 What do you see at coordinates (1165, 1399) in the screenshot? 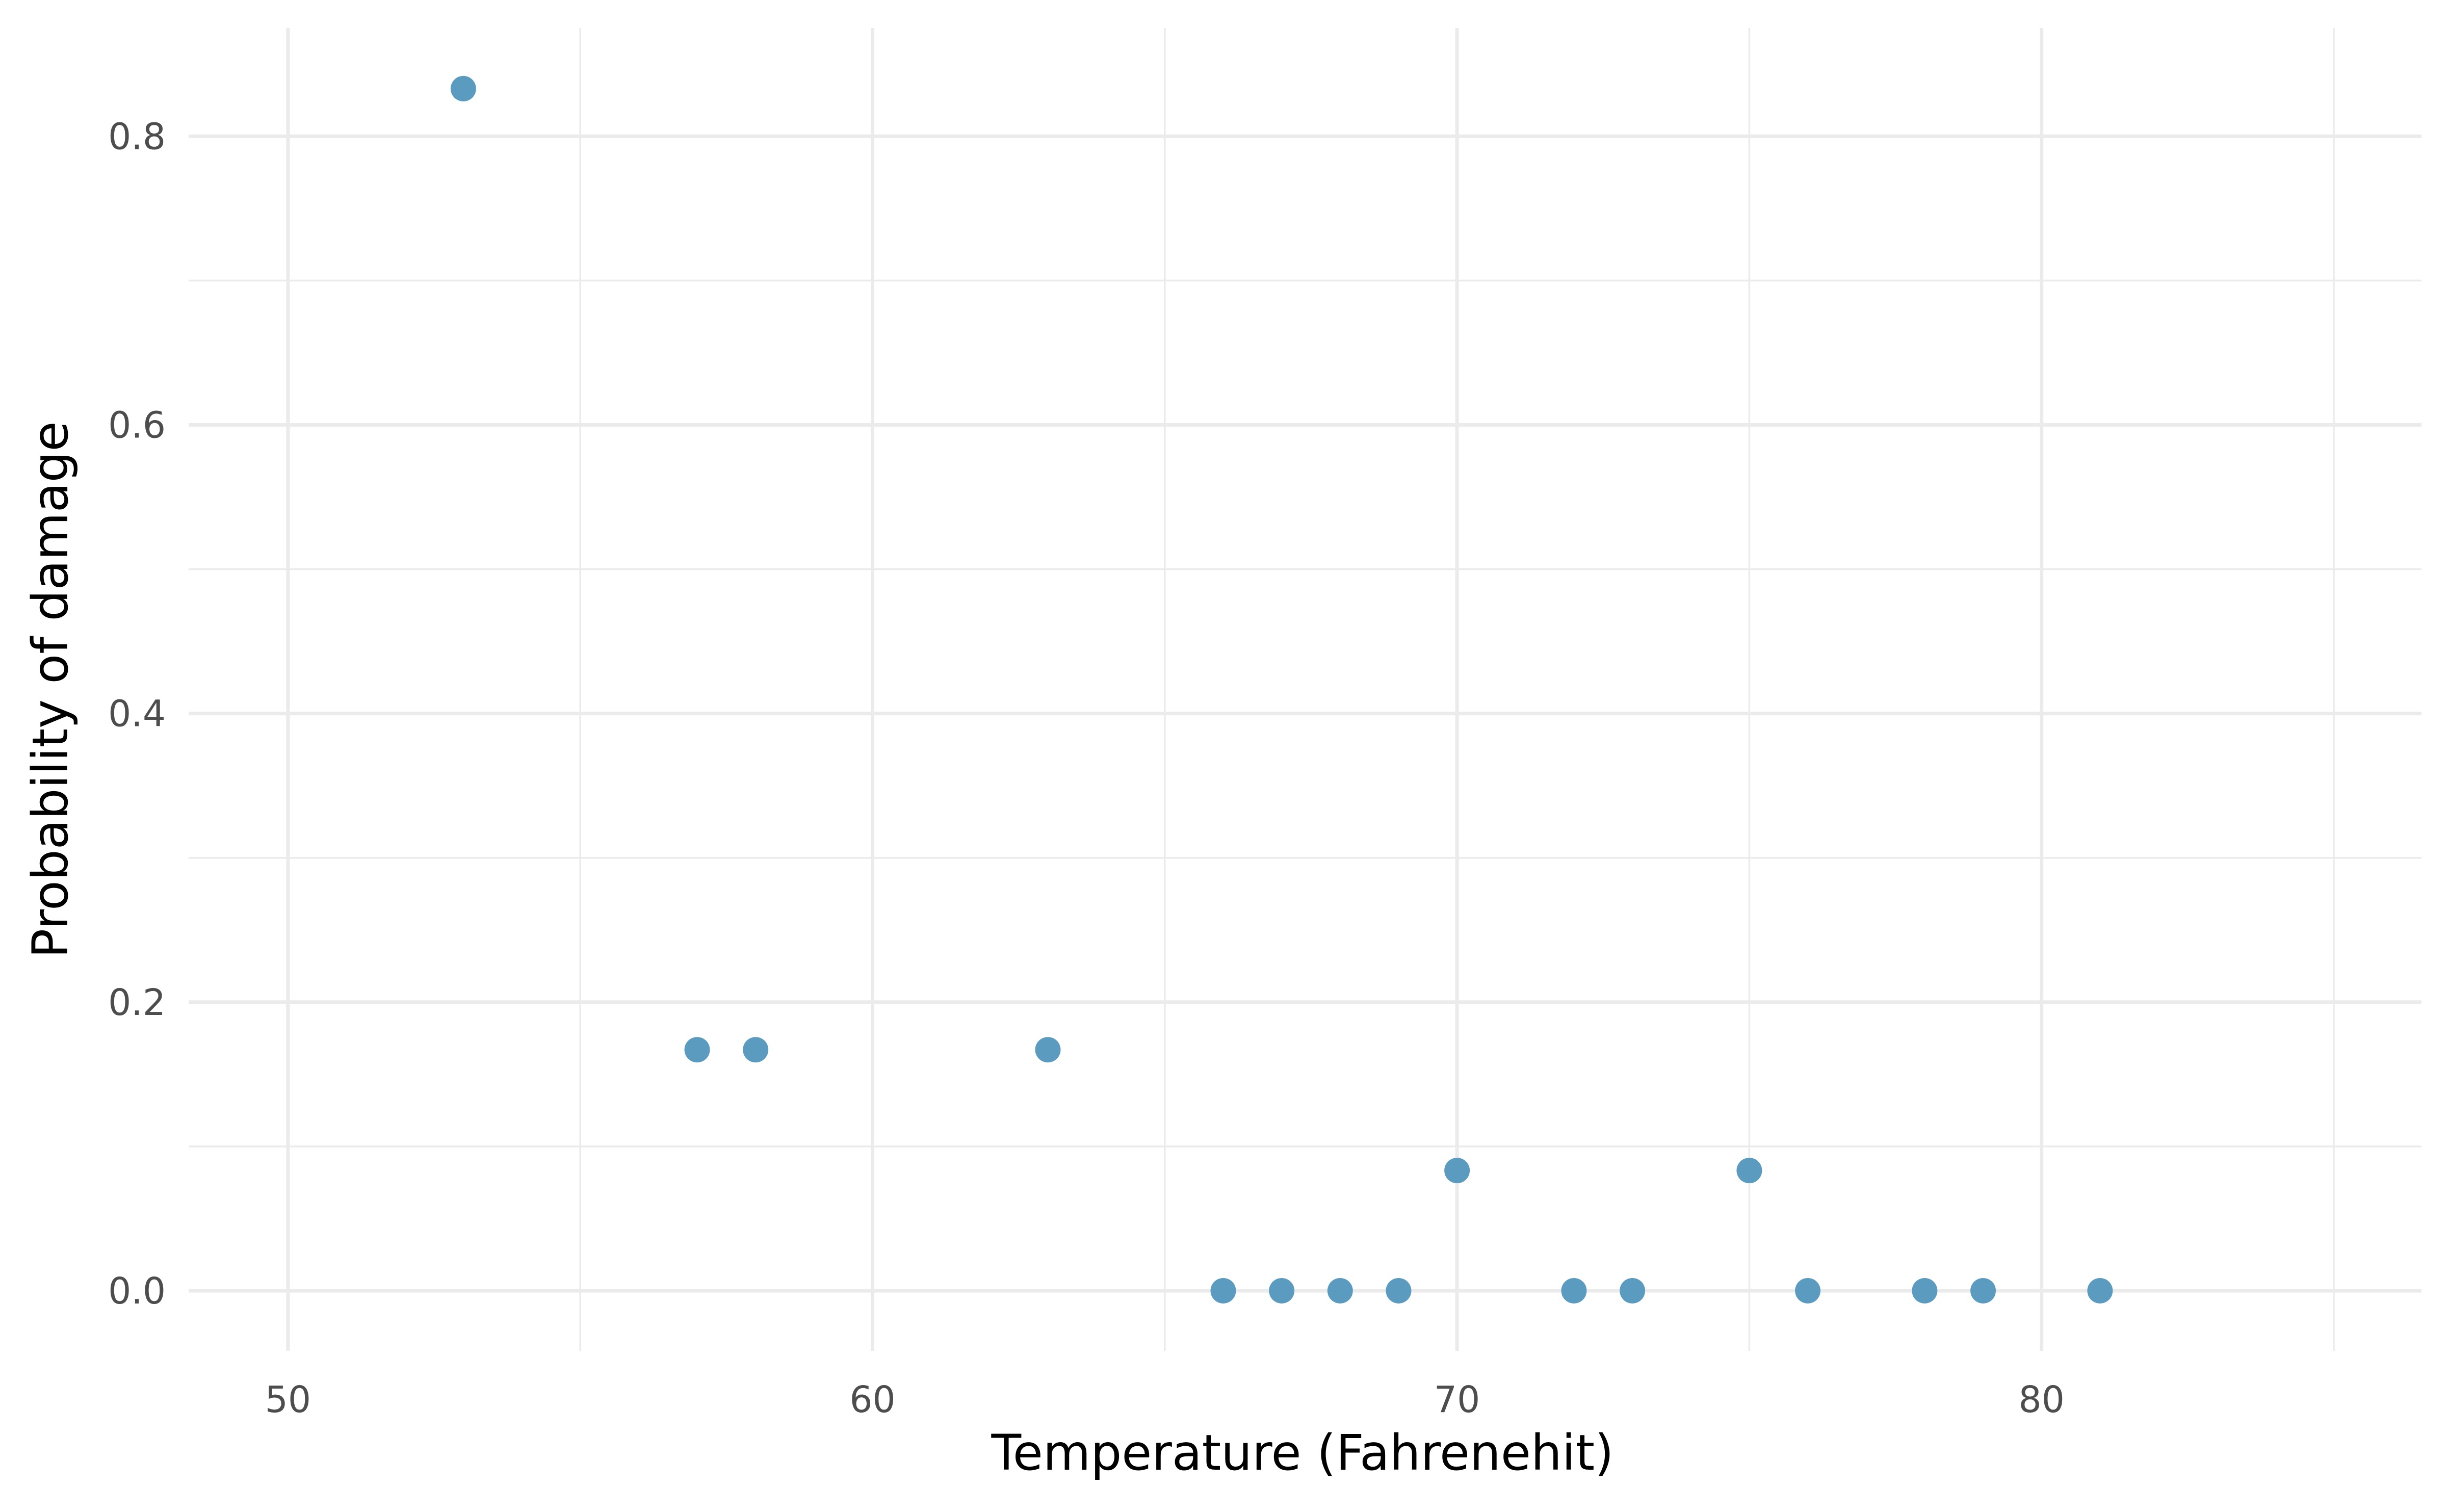
I see `x-axis-tick-labels: 50 60 70 80` at bounding box center [1165, 1399].